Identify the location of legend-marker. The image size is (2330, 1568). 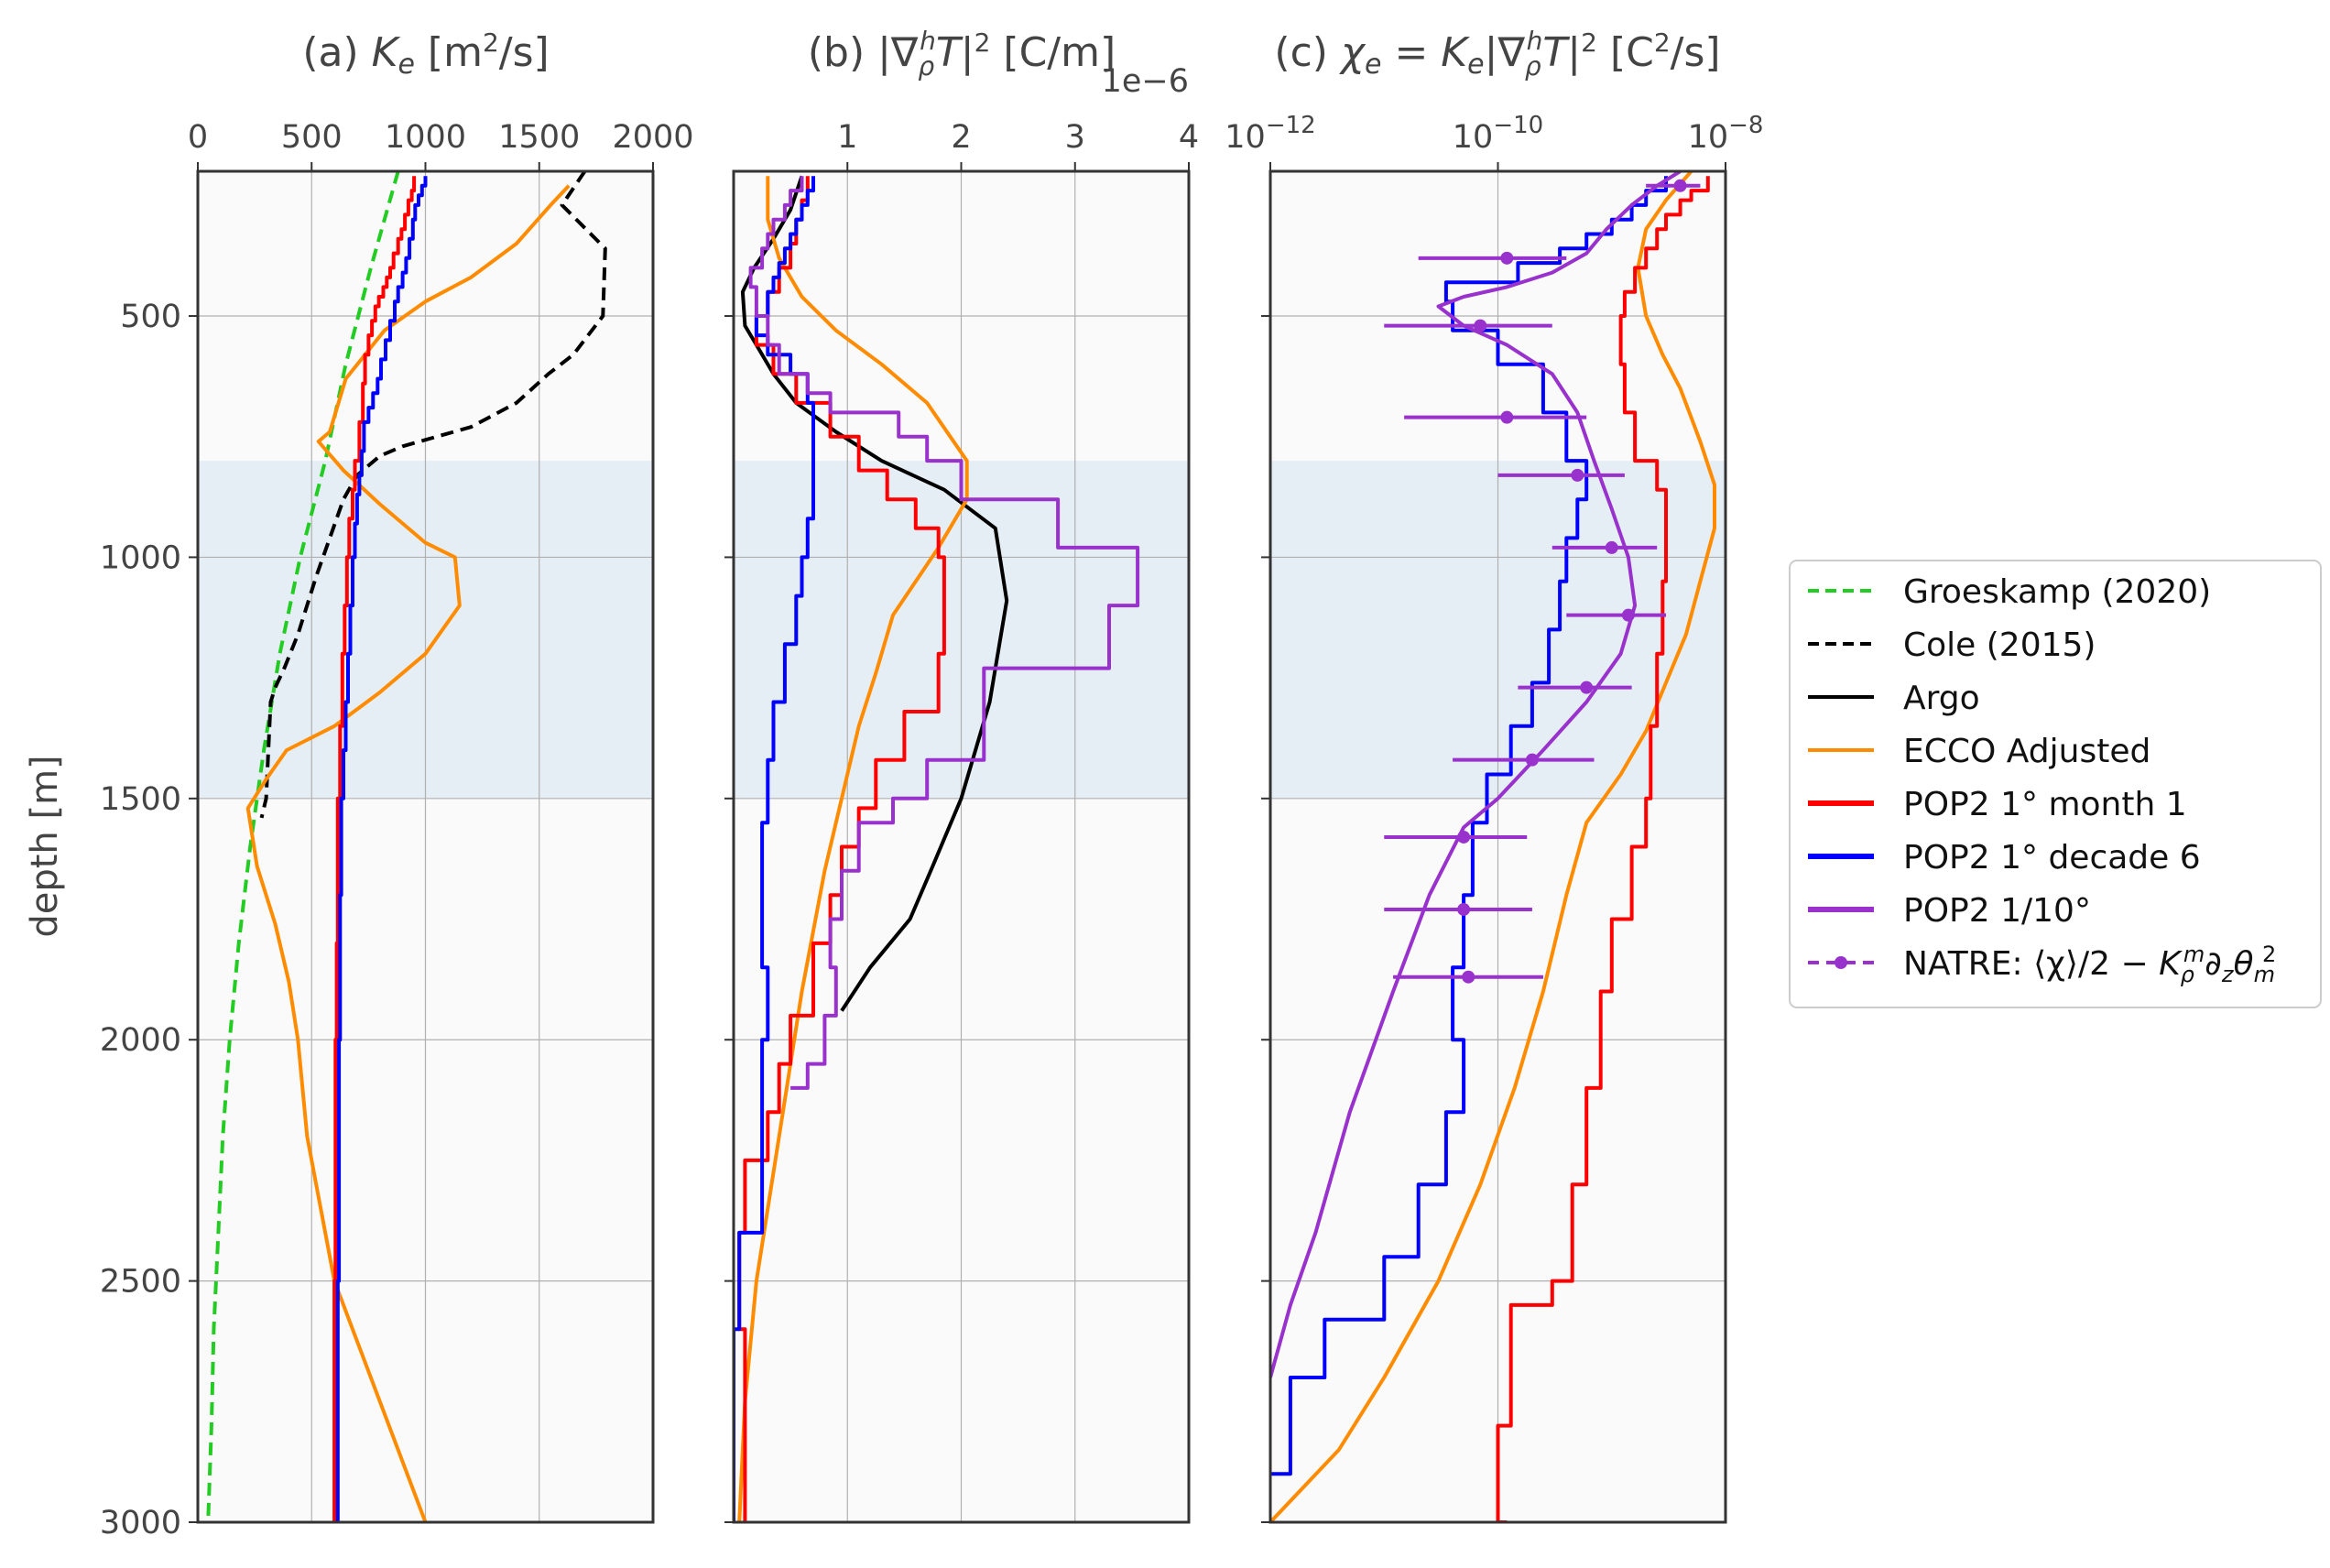
(1841, 962).